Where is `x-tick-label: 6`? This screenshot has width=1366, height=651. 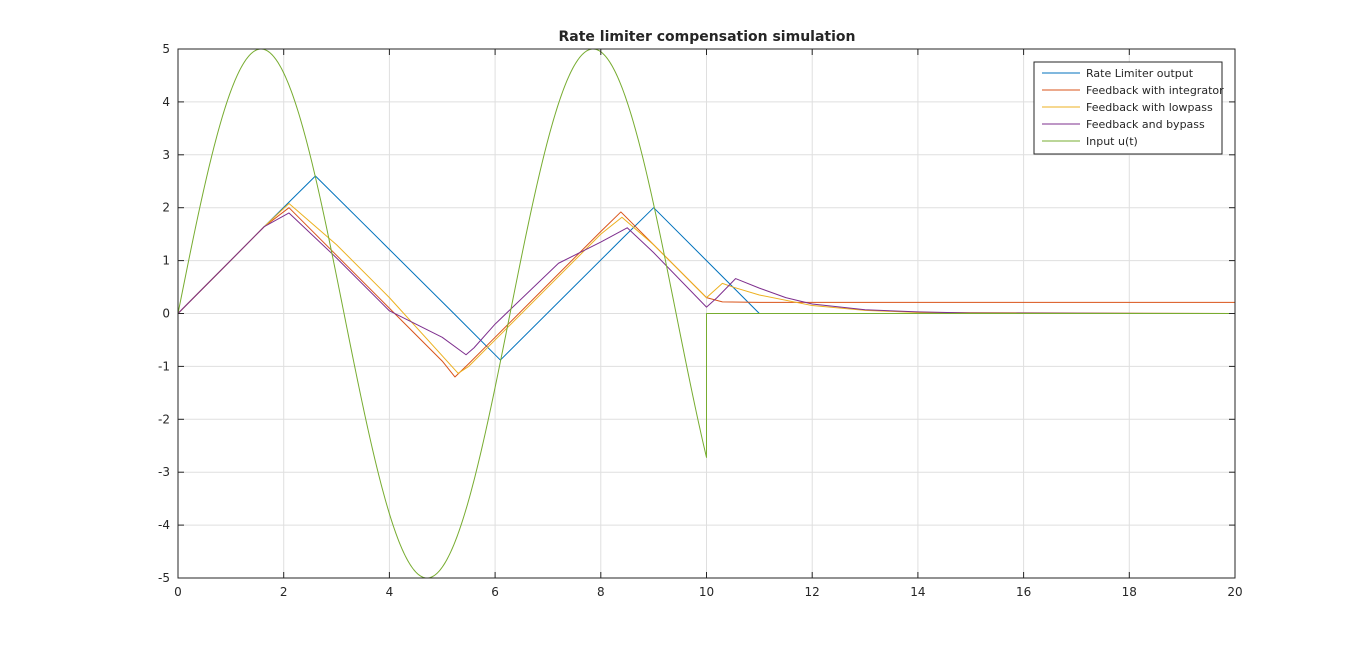
x-tick-label: 6 is located at coordinates (495, 592).